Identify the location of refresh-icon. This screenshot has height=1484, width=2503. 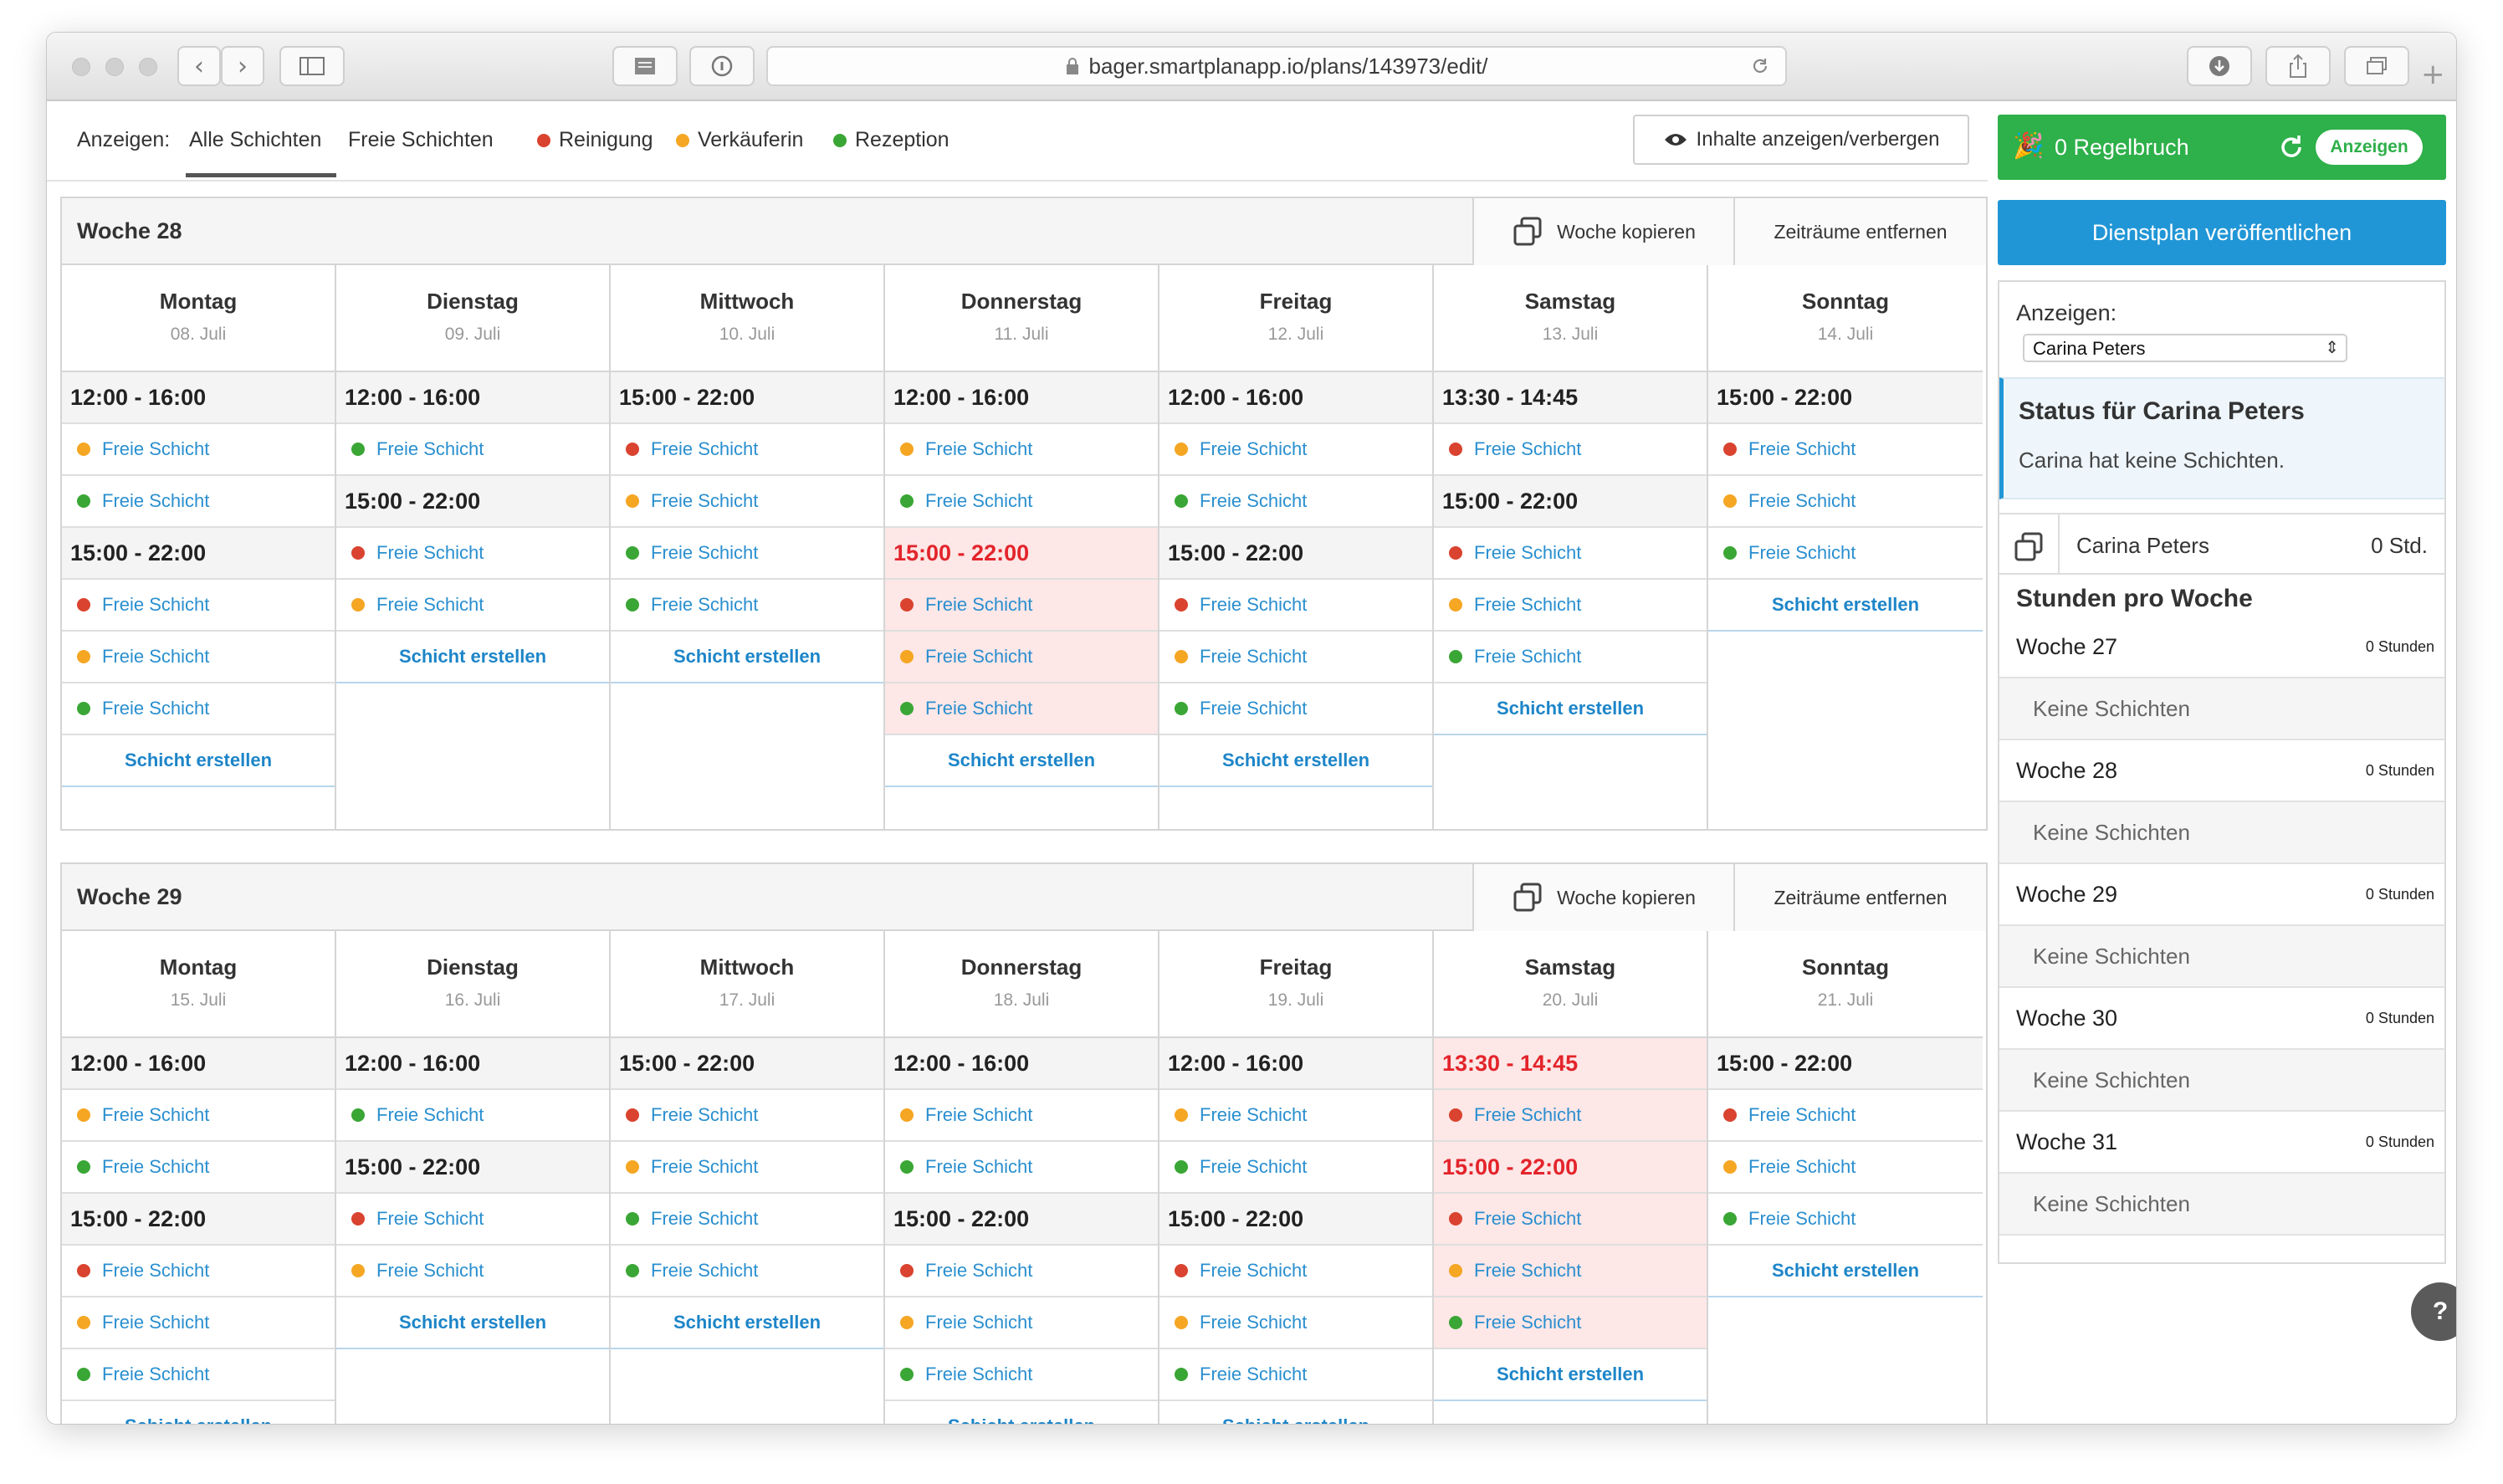
(2291, 147).